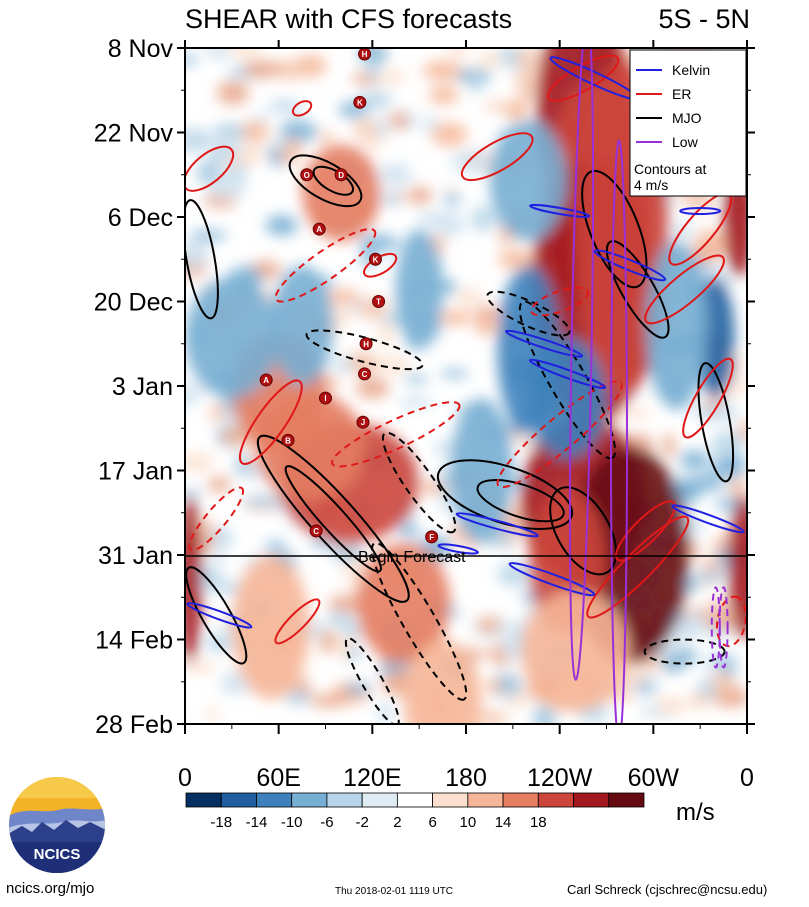  I want to click on chart-title: SHEAR with CFS forecasts, so click(348, 19).